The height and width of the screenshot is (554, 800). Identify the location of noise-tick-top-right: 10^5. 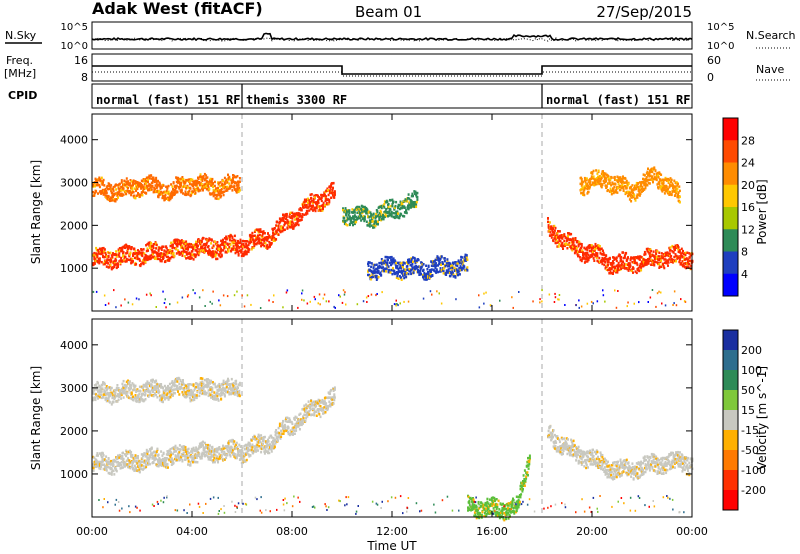
(720, 27).